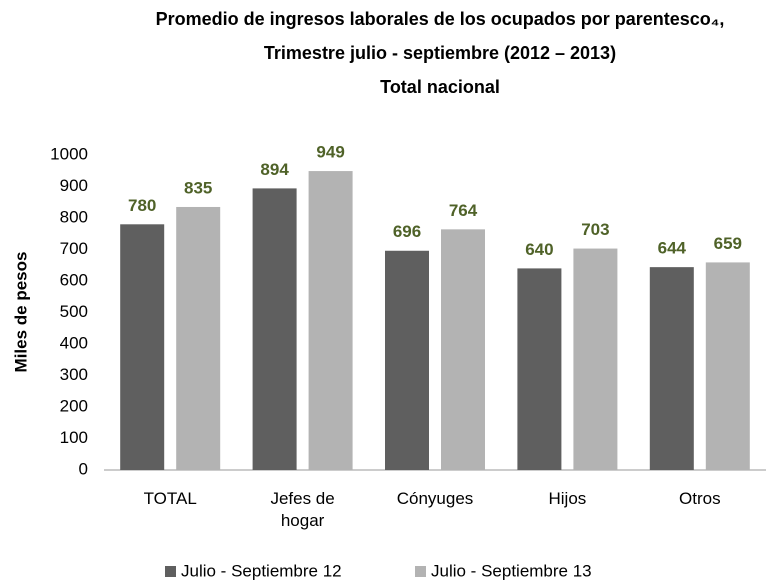  I want to click on value-label: 894, so click(274, 169).